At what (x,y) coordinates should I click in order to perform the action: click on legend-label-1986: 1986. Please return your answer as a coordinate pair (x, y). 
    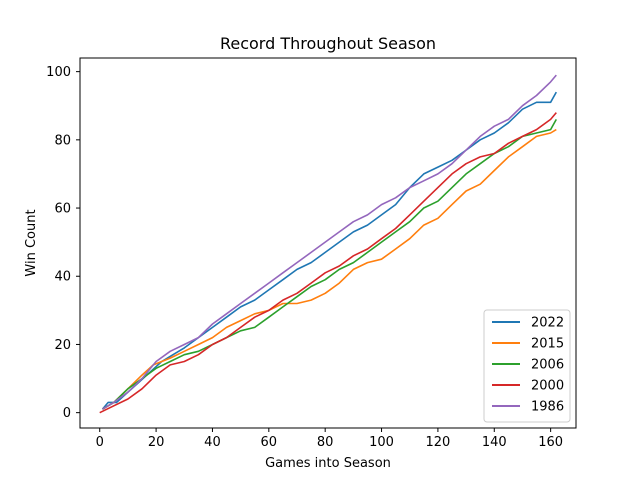
    Looking at the image, I should click on (547, 407).